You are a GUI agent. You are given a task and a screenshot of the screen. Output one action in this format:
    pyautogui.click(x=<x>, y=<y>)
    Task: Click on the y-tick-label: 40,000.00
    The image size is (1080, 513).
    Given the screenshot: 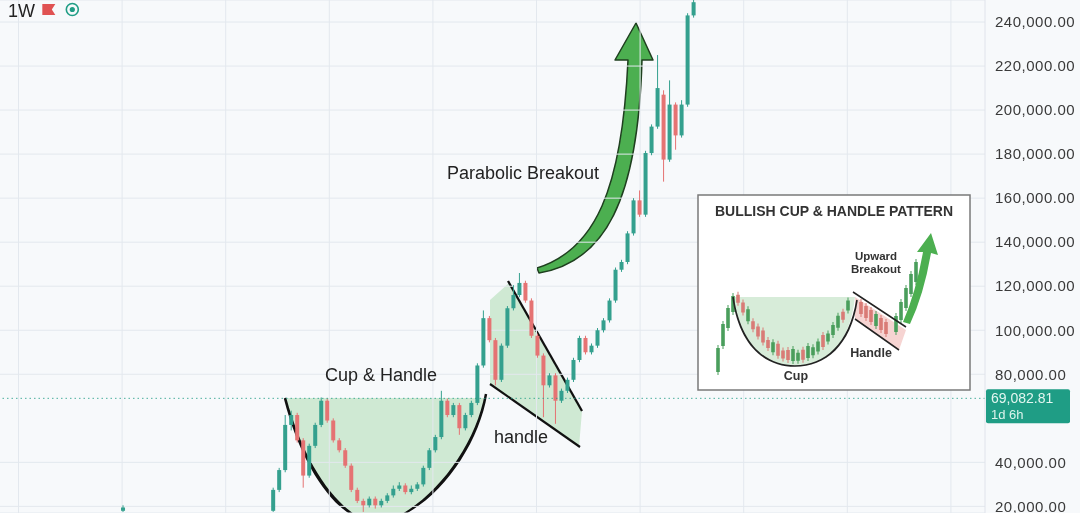 What is the action you would take?
    pyautogui.click(x=1031, y=462)
    